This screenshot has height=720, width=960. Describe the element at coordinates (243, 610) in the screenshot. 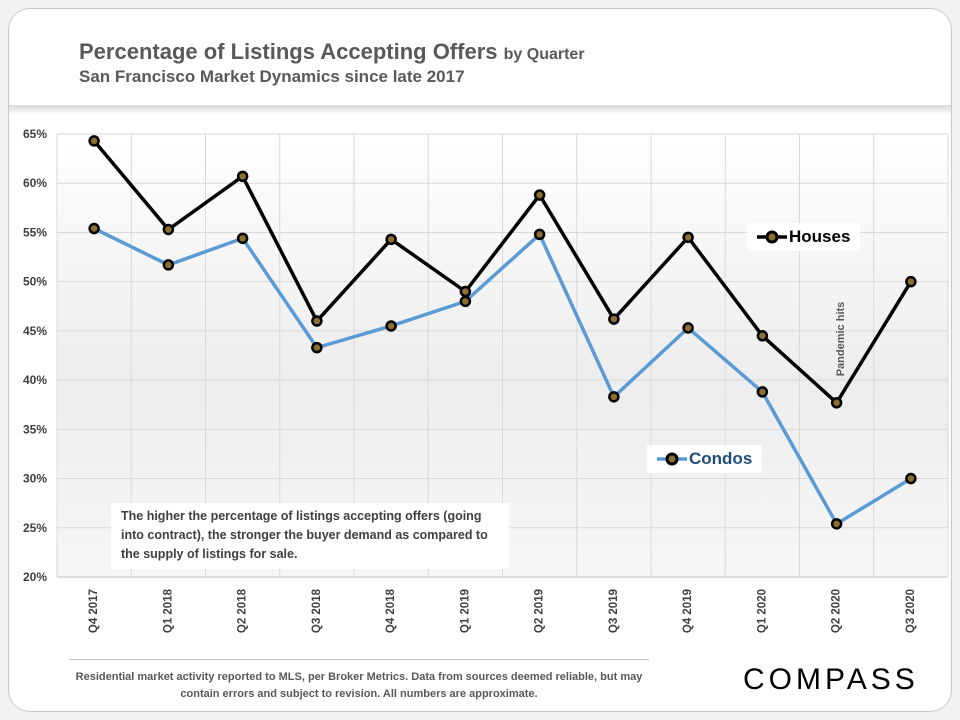

I see `x-tick-label: Q2 2018` at that location.